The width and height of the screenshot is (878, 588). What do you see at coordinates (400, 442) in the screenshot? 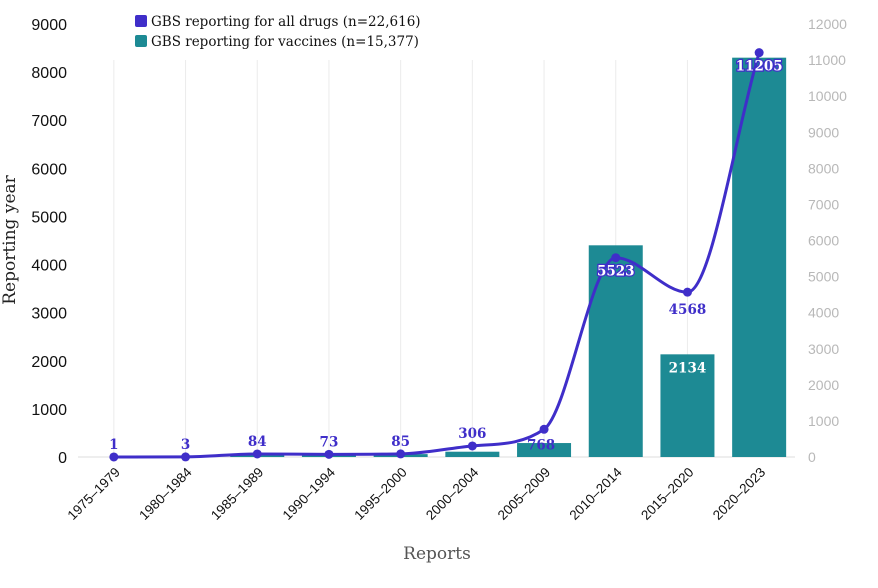
I see `drugs-value-label: 85` at bounding box center [400, 442].